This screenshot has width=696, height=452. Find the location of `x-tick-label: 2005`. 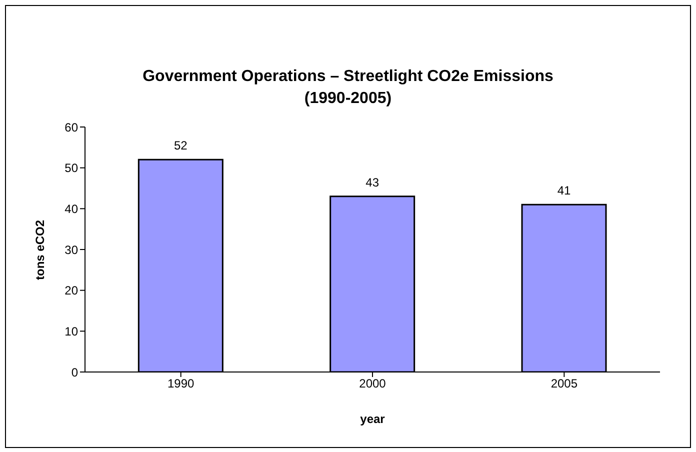

x-tick-label: 2005 is located at coordinates (564, 383).